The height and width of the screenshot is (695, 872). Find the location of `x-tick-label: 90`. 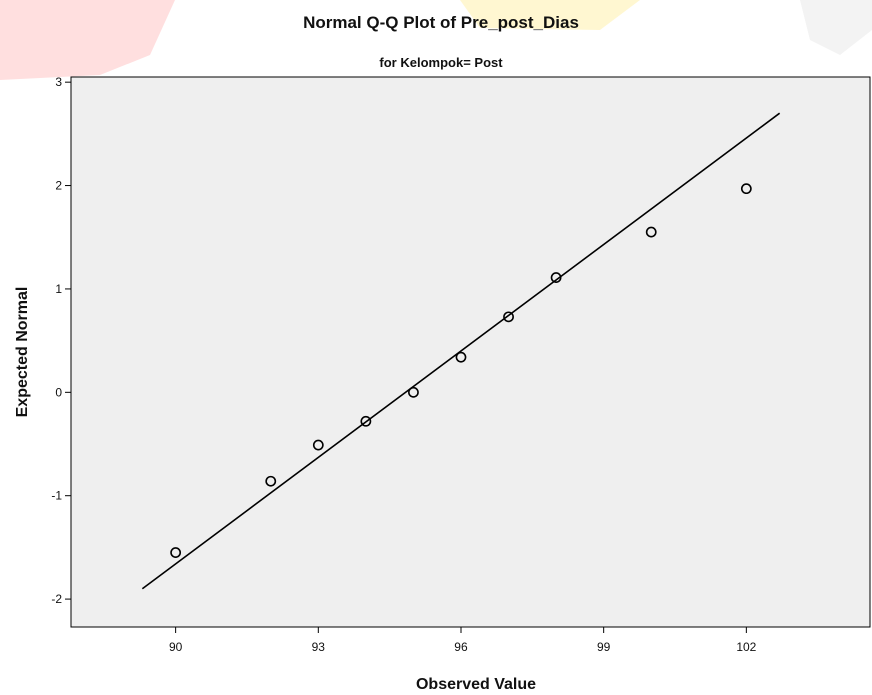

x-tick-label: 90 is located at coordinates (176, 647).